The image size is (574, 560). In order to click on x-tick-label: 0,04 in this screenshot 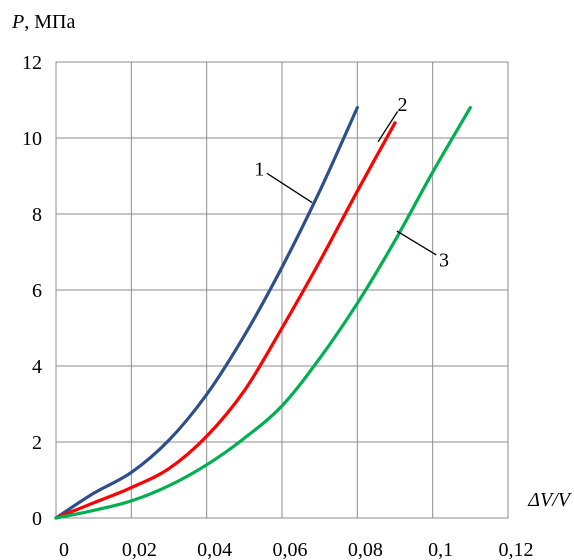, I will do `click(214, 549)`.